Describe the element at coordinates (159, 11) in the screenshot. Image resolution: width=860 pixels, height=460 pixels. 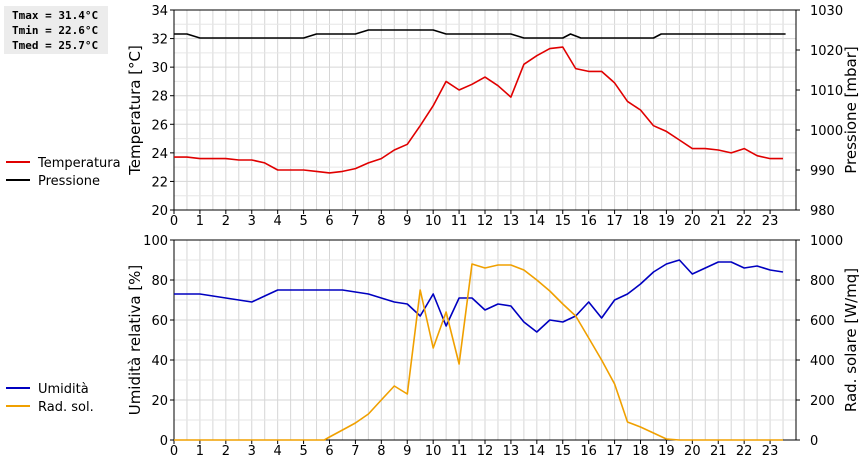
I see `y-left-tick-label: 34` at that location.